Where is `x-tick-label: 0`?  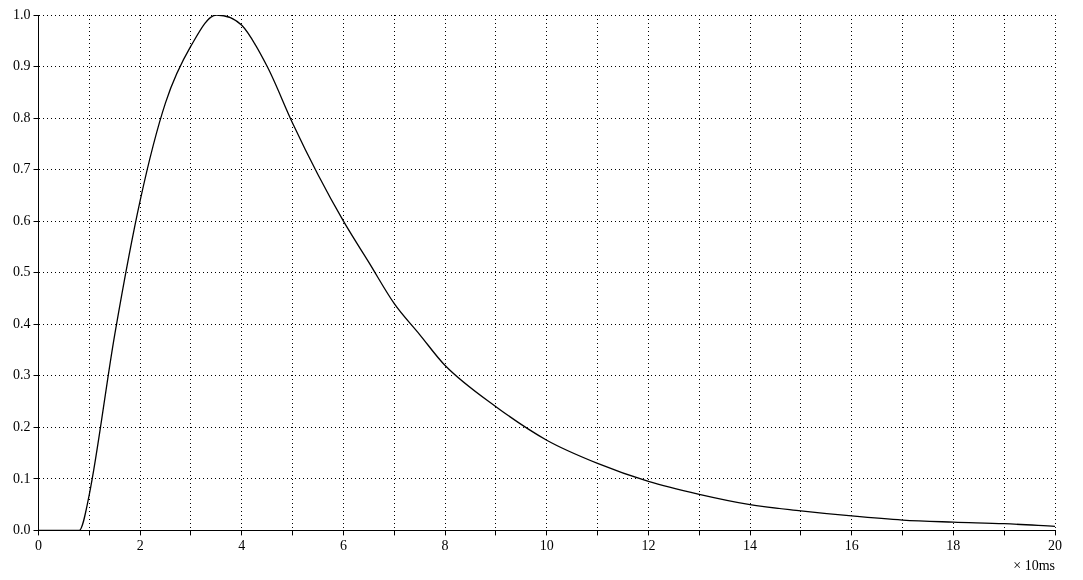 x-tick-label: 0 is located at coordinates (38, 546).